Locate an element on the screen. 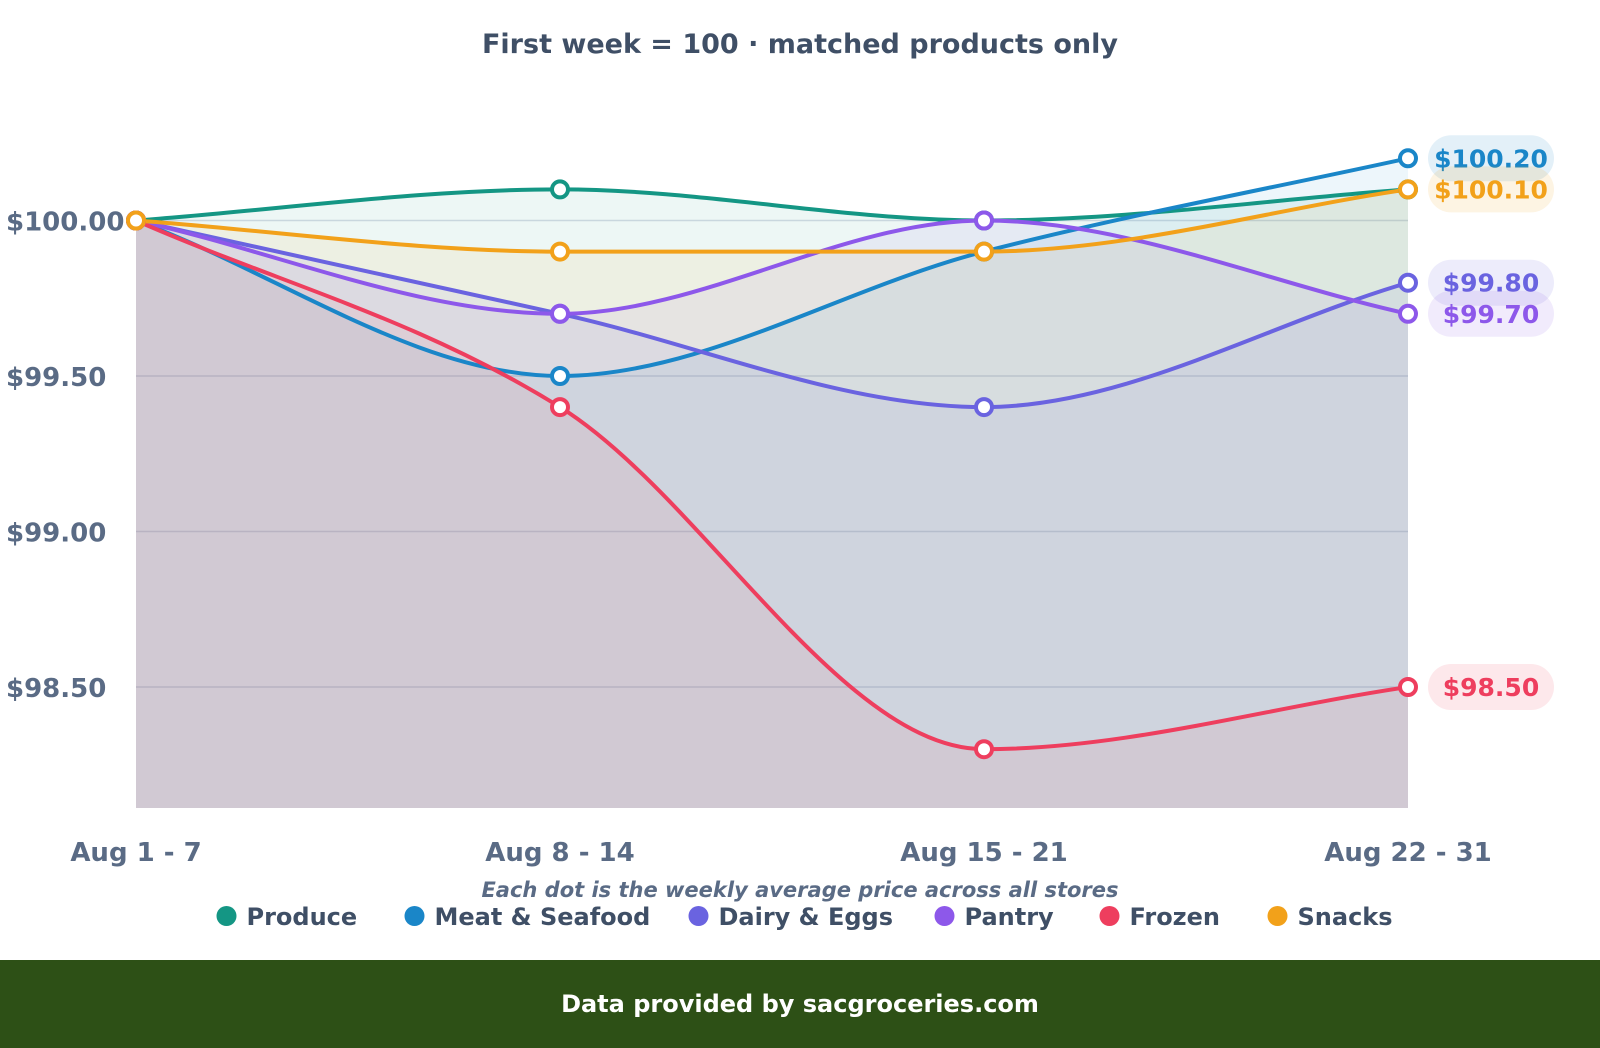 This screenshot has height=1048, width=1600. end-label-text: $99.80 is located at coordinates (1491, 283).